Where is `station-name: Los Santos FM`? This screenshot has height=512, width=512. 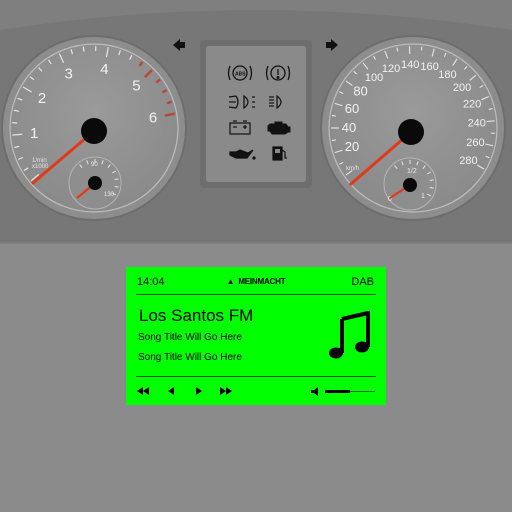
station-name: Los Santos FM is located at coordinates (196, 315).